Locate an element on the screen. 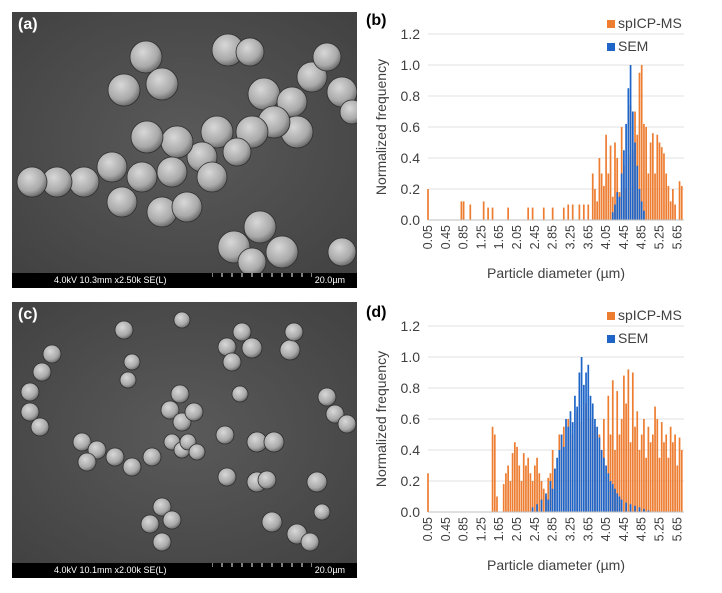 The image size is (722, 593). sem-scale-label-c: 20.0µm is located at coordinates (329, 570).